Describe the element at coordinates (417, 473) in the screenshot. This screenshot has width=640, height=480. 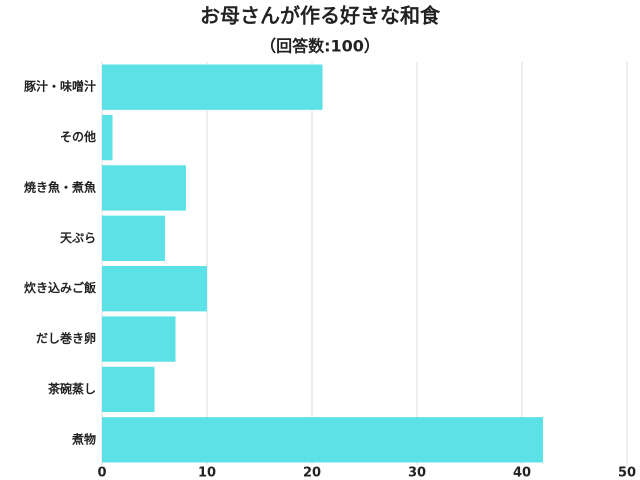
I see `x-tick-label: 30` at that location.